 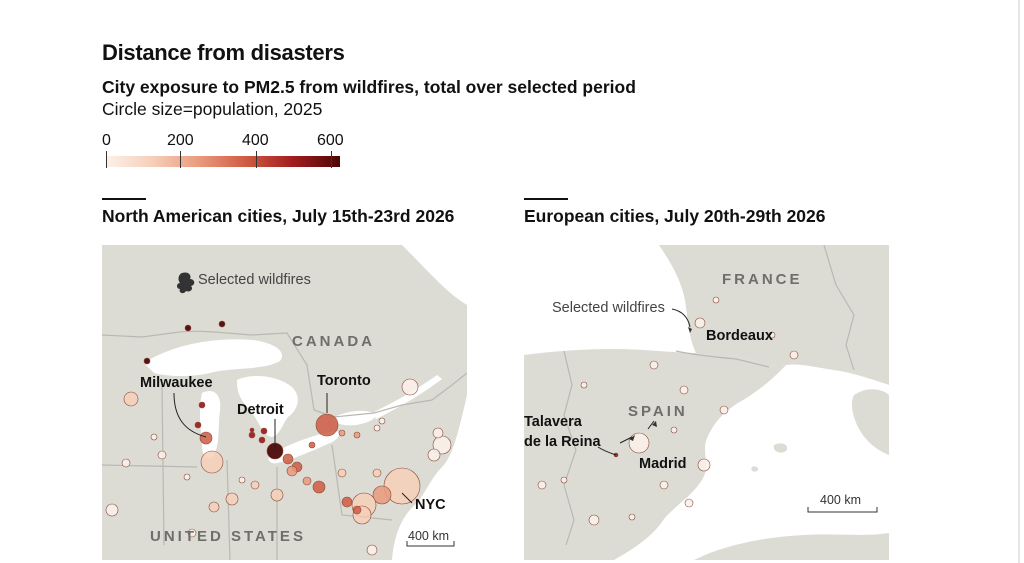 I want to click on iberia-land, so click(x=655, y=454).